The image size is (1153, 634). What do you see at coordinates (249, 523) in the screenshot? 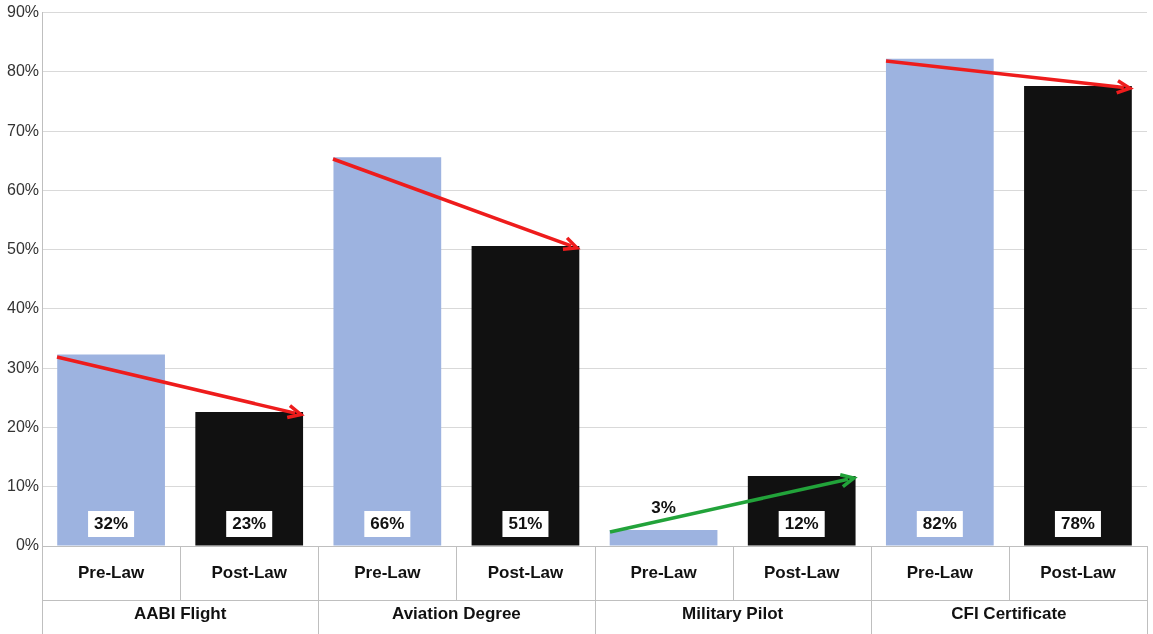
I see `data-label: 23%` at bounding box center [249, 523].